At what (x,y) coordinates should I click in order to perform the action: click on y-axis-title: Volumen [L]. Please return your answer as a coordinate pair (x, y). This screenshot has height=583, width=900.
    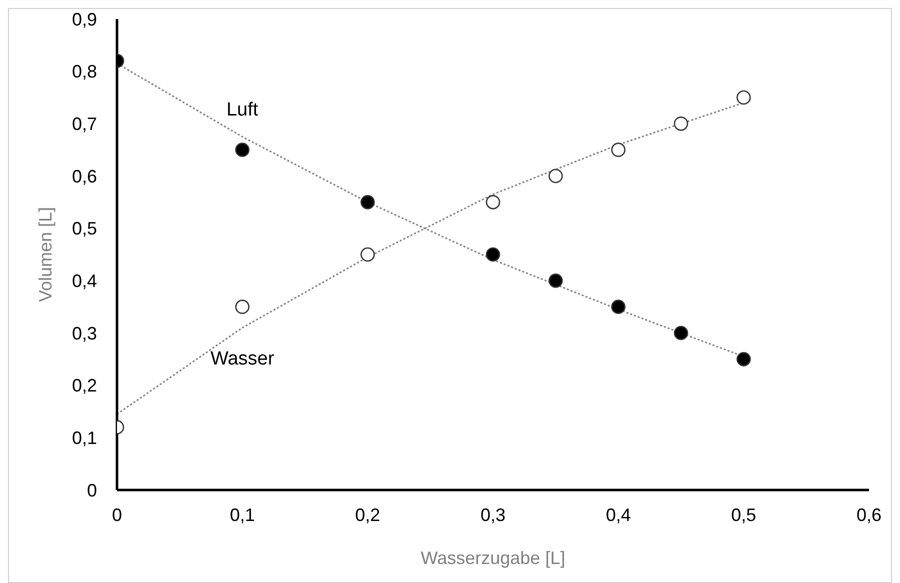
    Looking at the image, I should click on (45, 254).